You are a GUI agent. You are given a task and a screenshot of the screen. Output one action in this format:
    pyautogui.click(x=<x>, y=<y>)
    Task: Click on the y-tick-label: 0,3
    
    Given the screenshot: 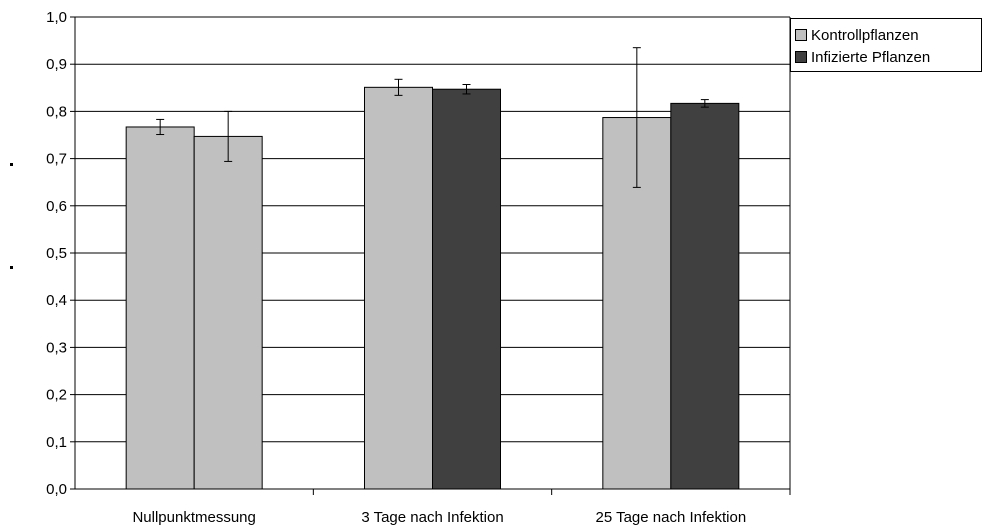 What is the action you would take?
    pyautogui.click(x=56, y=347)
    